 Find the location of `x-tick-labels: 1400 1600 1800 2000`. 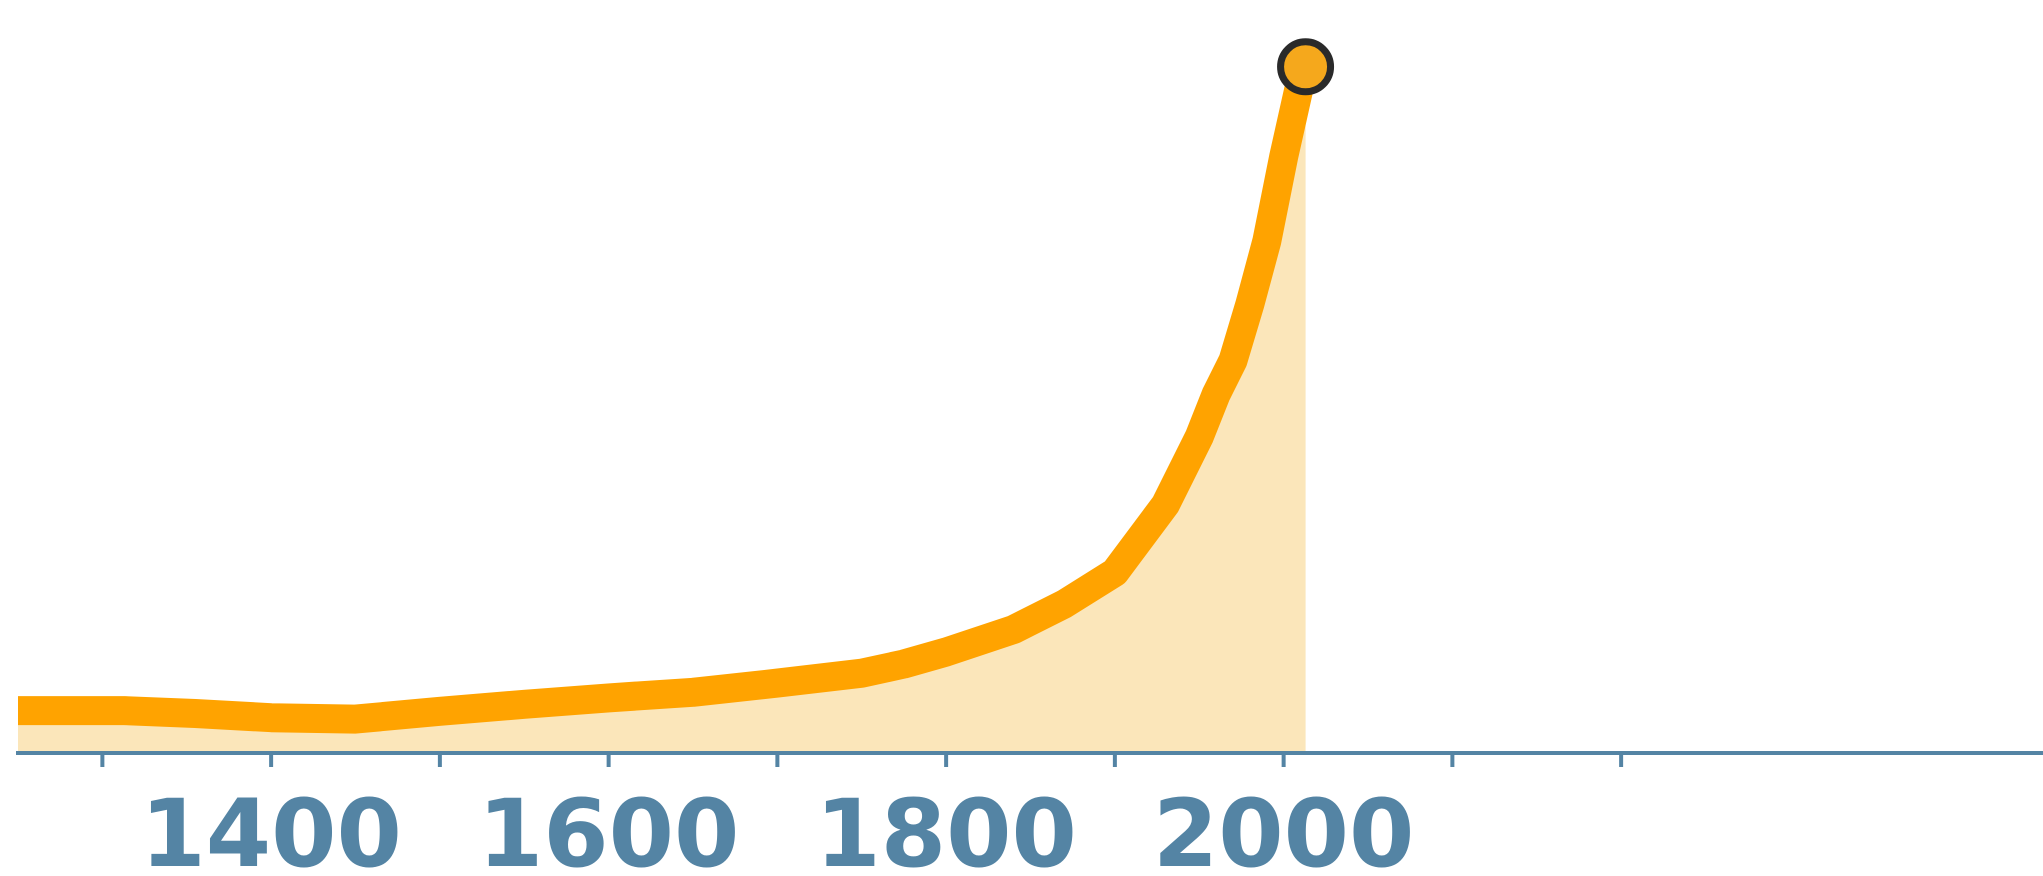

x-tick-labels: 1400 1600 1800 2000 is located at coordinates (777, 828).